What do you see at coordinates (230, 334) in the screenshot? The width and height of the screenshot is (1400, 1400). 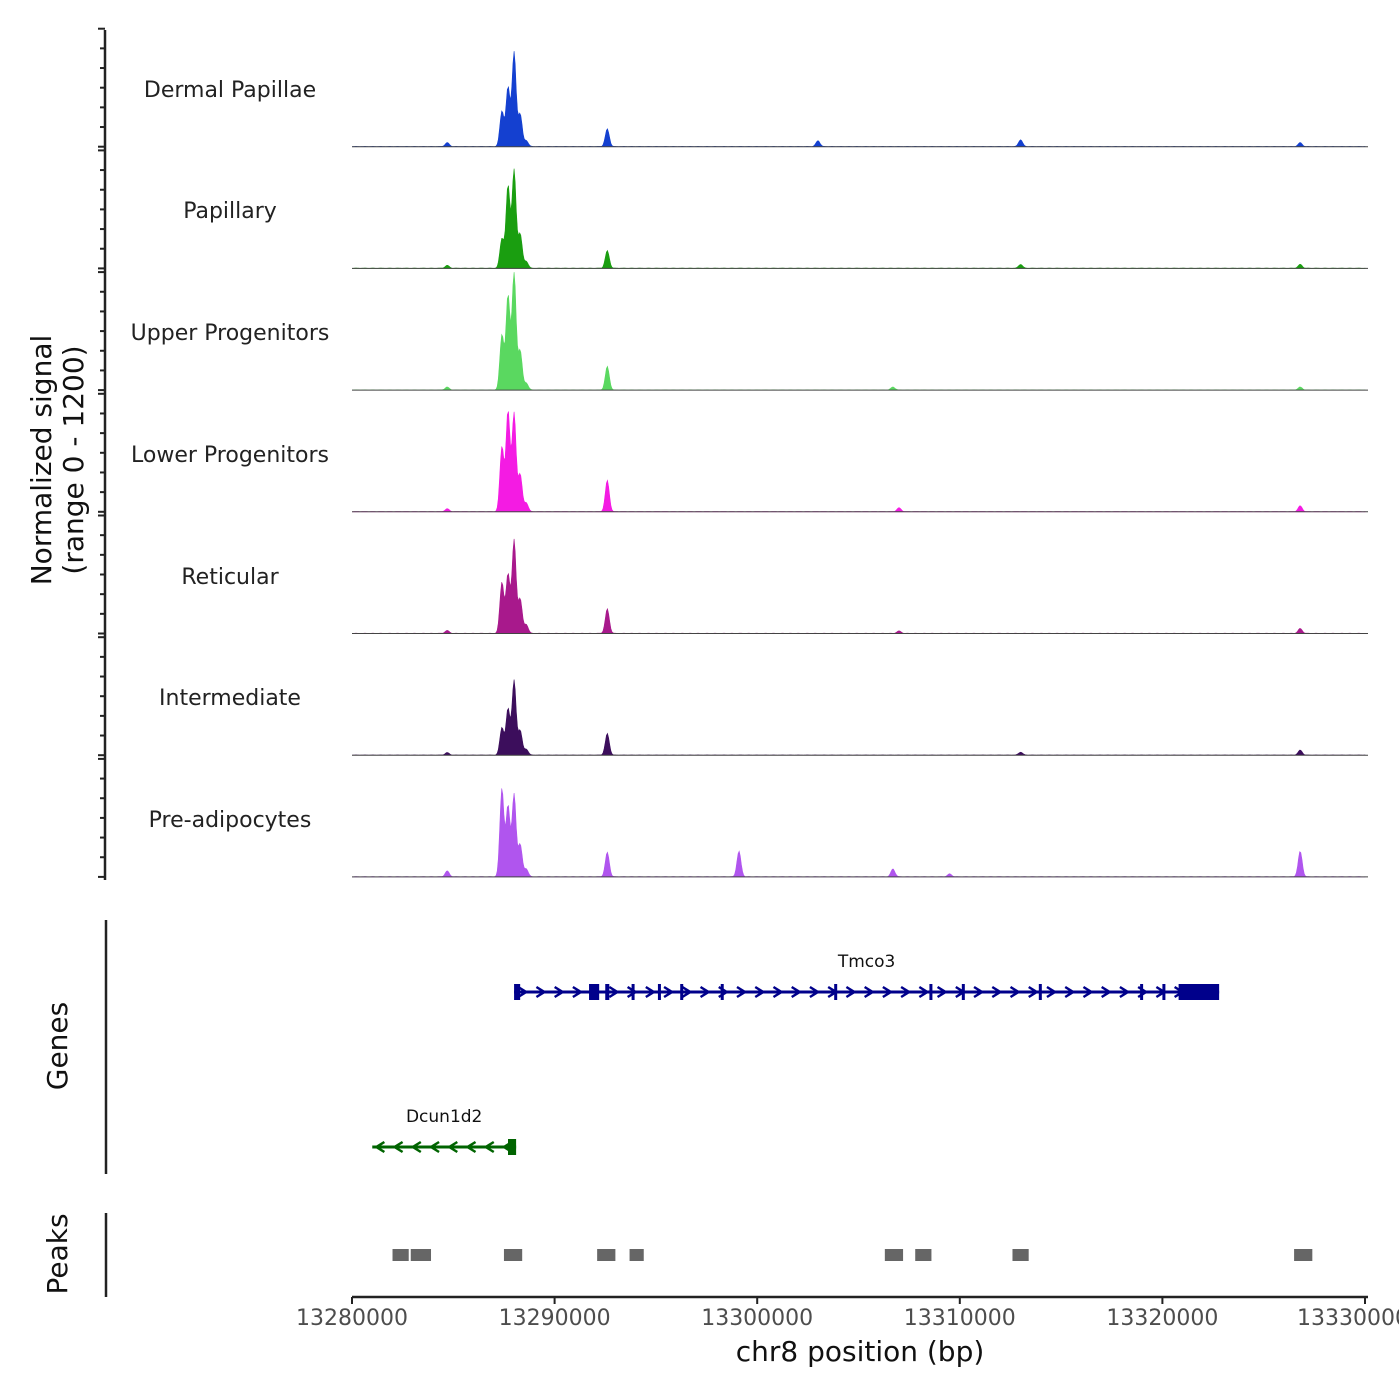 I see `track-label: Upper Progenitors` at bounding box center [230, 334].